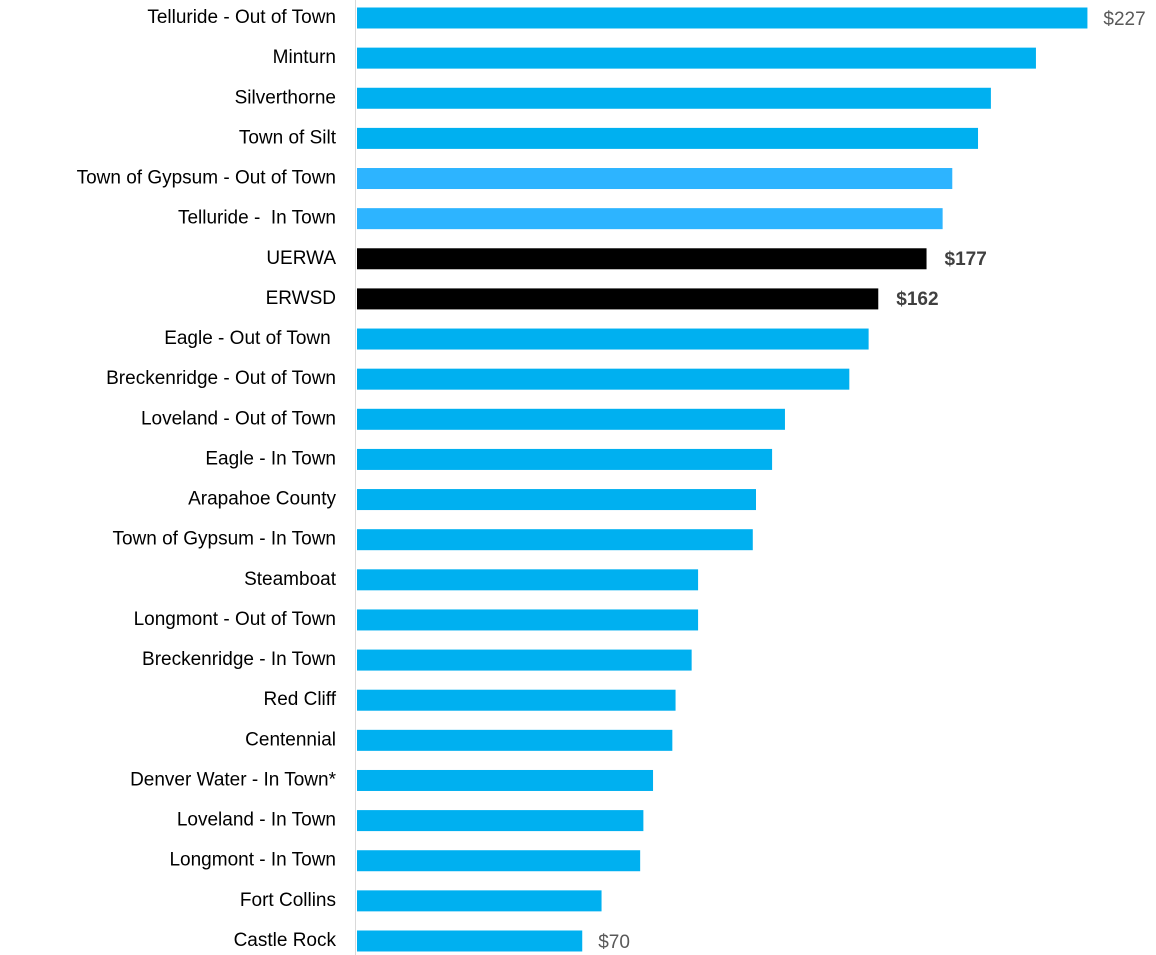  What do you see at coordinates (256, 820) in the screenshot?
I see `category-label: Loveland - In Town` at bounding box center [256, 820].